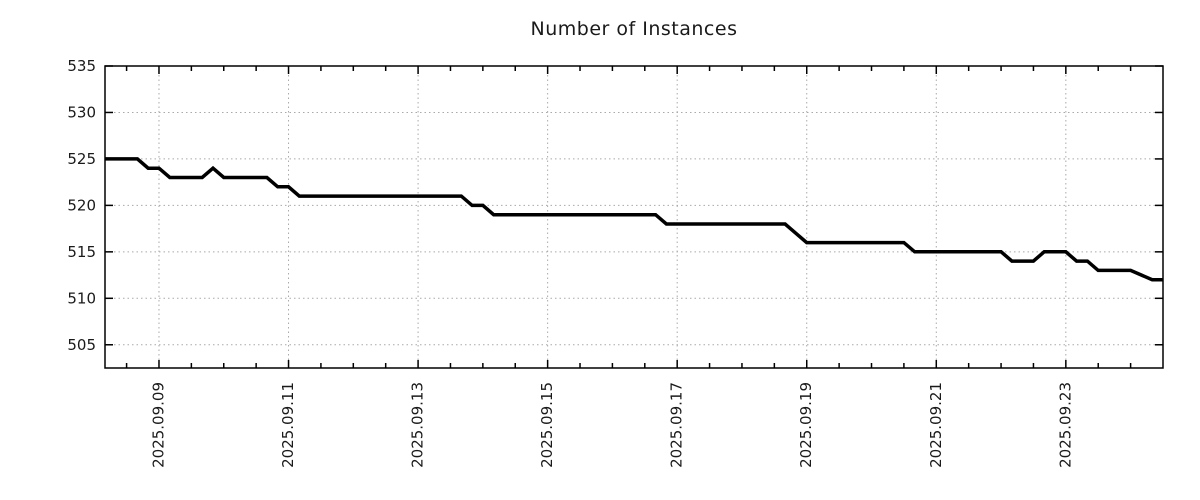  I want to click on y-tick-labels: 505 510 515 520 525 530 535, so click(81, 205).